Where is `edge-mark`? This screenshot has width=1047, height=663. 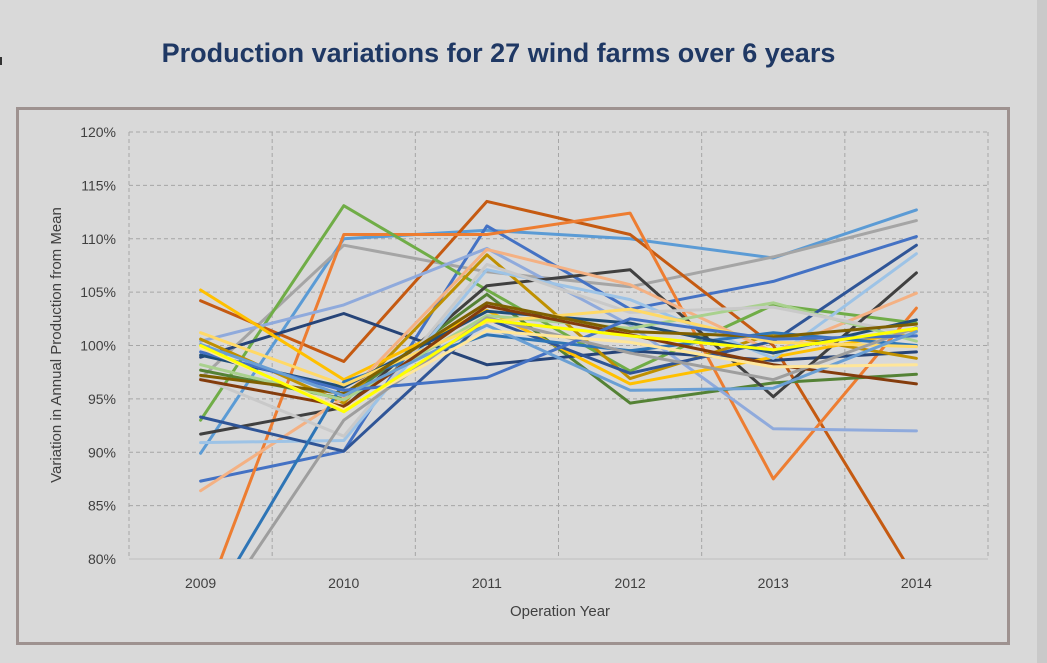
edge-mark is located at coordinates (1, 61).